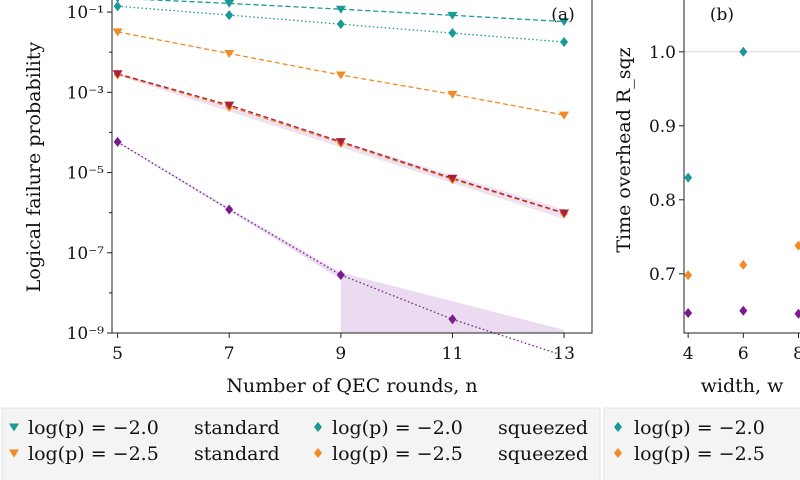 The image size is (800, 480). I want to click on y-axis-ticks: 10⁻¹ 10⁻³ 10⁻⁵ 10⁻⁷ 10⁻⁹, so click(89, 173).